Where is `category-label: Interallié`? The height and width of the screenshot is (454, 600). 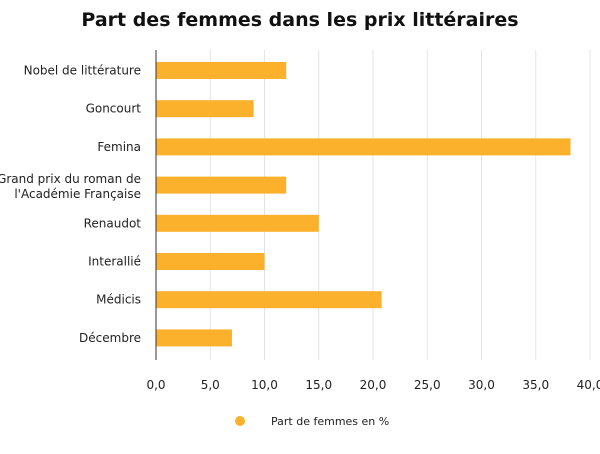
category-label: Interallié is located at coordinates (114, 262).